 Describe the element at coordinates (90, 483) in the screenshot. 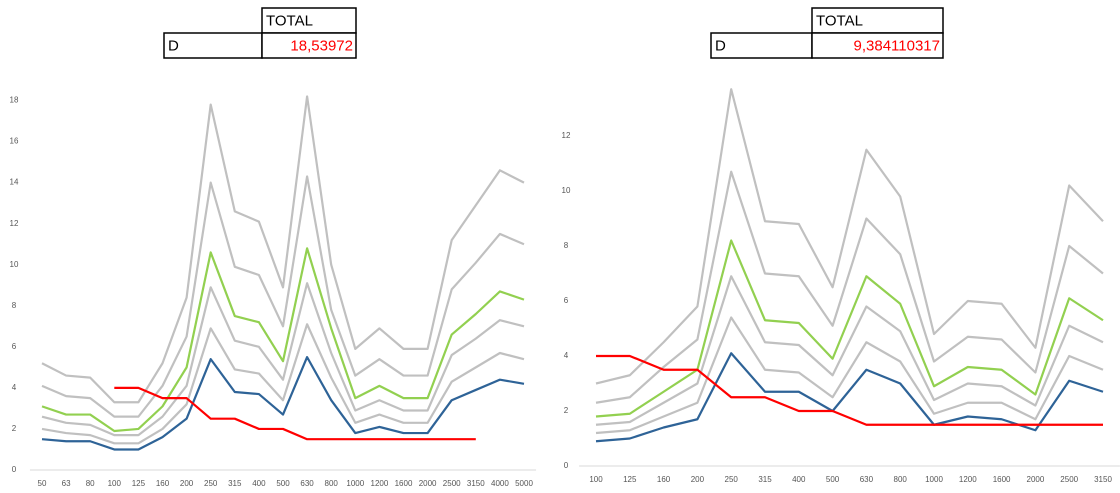

I see `x-tick-label: 80` at that location.